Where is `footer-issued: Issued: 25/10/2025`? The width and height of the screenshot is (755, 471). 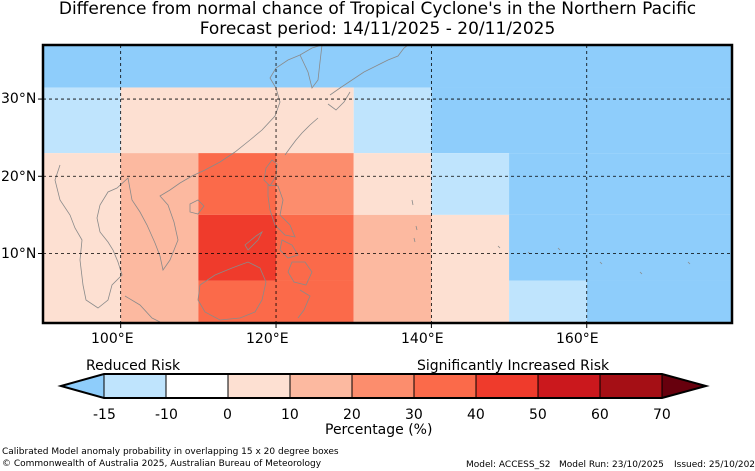 footer-issued: Issued: 25/10/2025 is located at coordinates (714, 465).